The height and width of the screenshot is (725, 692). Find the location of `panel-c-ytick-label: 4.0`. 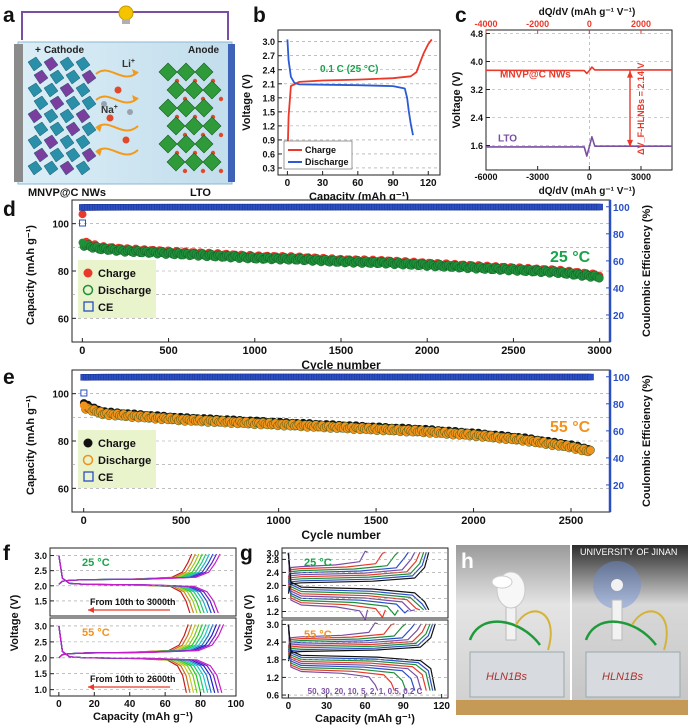

panel-c-ytick-label: 4.0 is located at coordinates (476, 62).